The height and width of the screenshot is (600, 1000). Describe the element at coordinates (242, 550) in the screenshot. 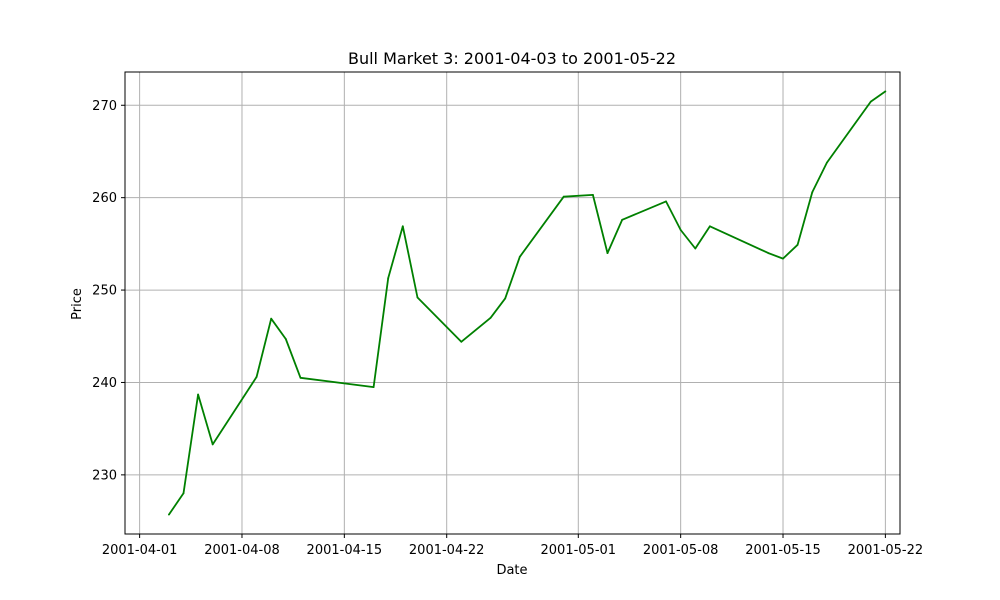

I see `x-tick-label: 2001-04-08` at that location.